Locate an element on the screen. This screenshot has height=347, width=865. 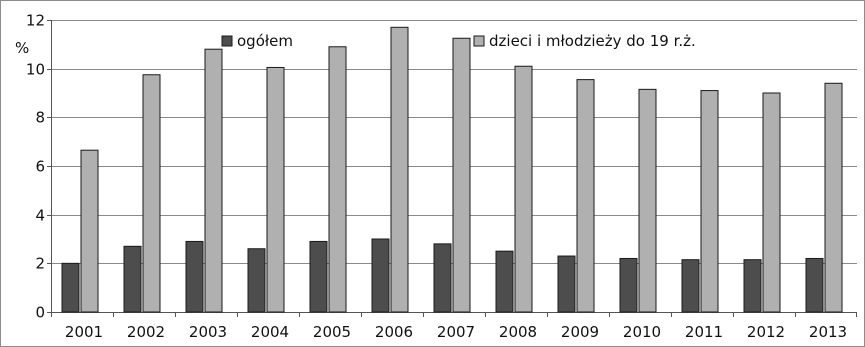
legend-label: ogółem is located at coordinates (265, 41).